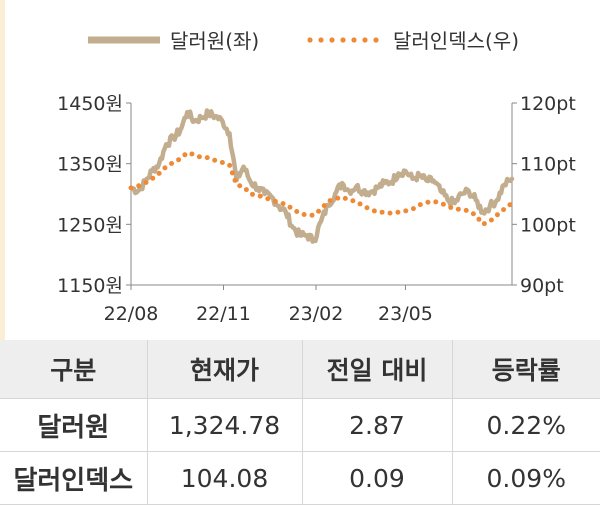 The height and width of the screenshot is (505, 600). I want to click on right-tick-label: 110pt, so click(548, 165).